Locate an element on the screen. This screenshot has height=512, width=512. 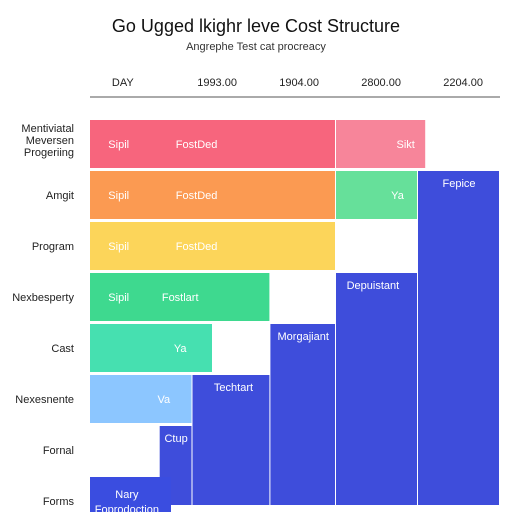
row-label: Forms is located at coordinates (59, 502).